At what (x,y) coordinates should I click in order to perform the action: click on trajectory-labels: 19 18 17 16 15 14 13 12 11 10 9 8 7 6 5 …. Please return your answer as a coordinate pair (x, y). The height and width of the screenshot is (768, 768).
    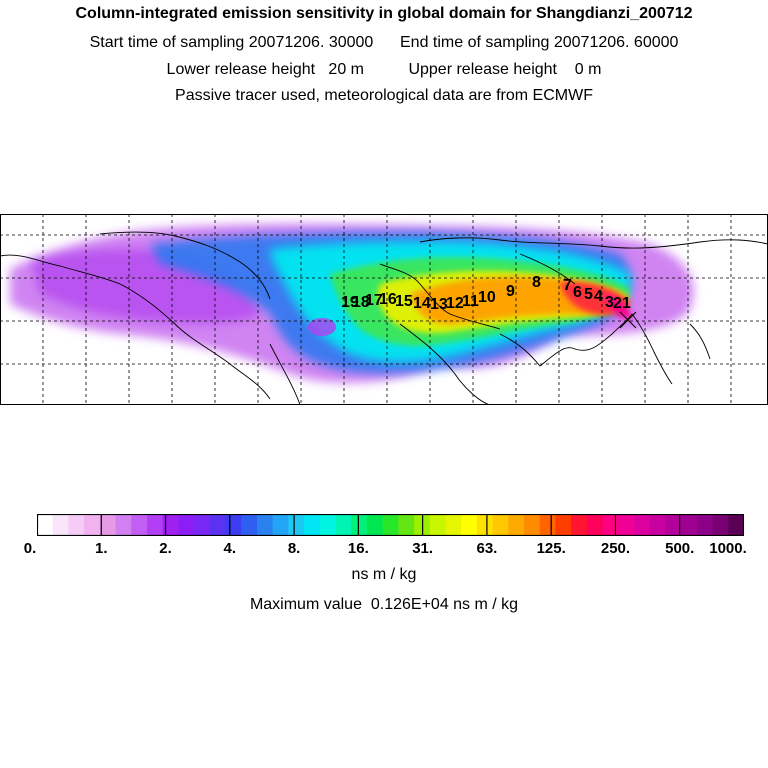
    Looking at the image, I should click on (486, 293).